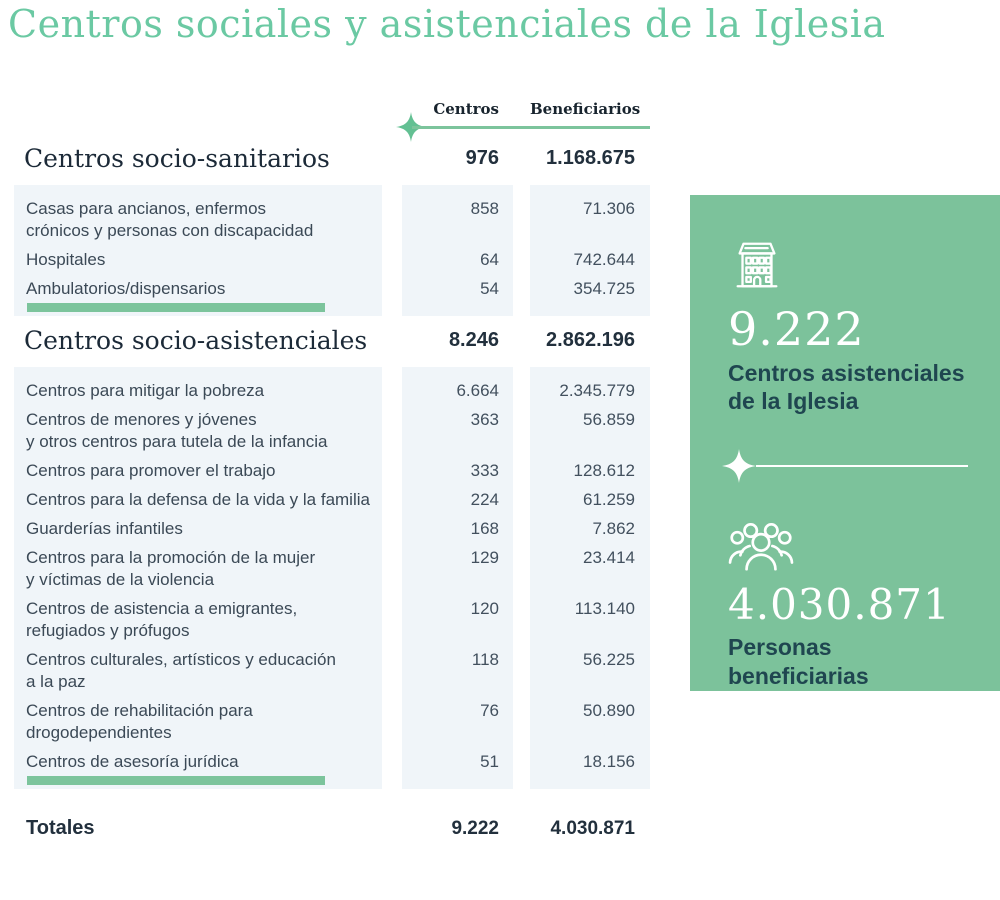 The width and height of the screenshot is (1000, 900). Describe the element at coordinates (475, 828) in the screenshot. I see `totals-centros: 9.222` at that location.